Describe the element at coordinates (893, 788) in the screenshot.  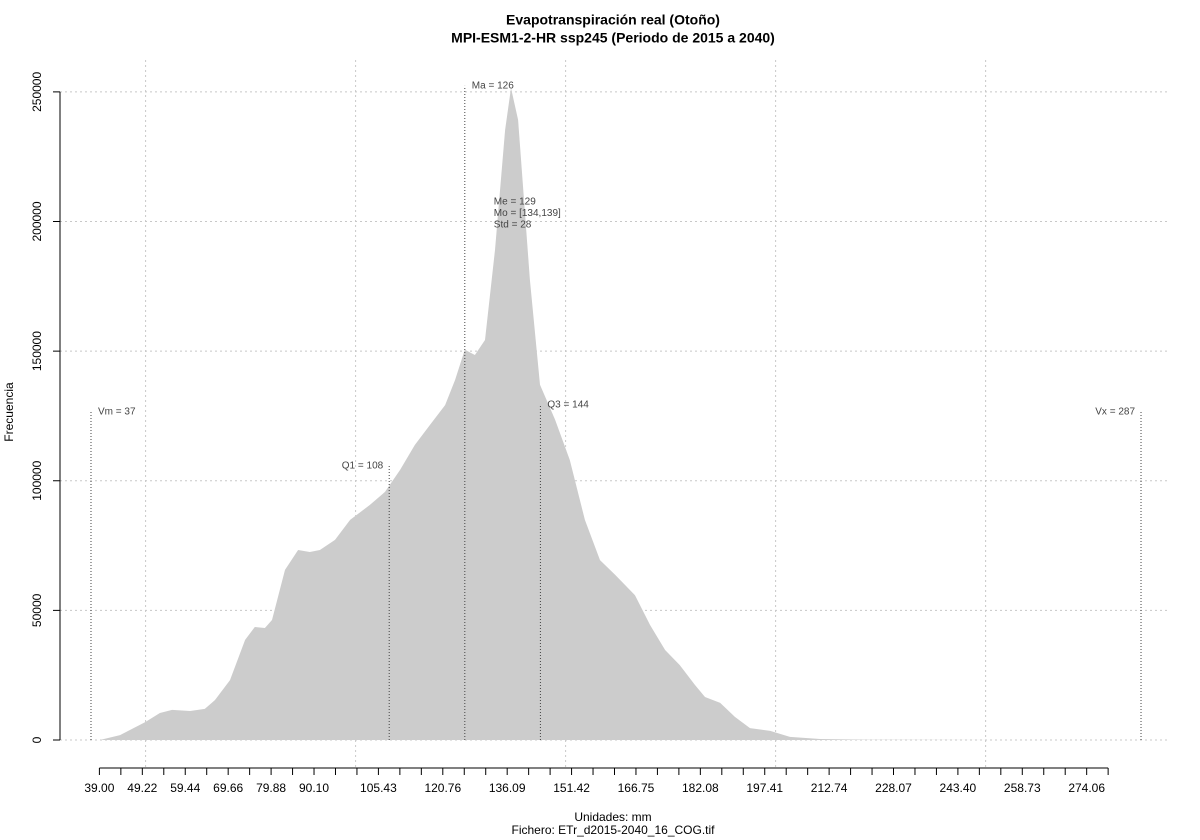
I see `x-tick-label: 228.07` at that location.